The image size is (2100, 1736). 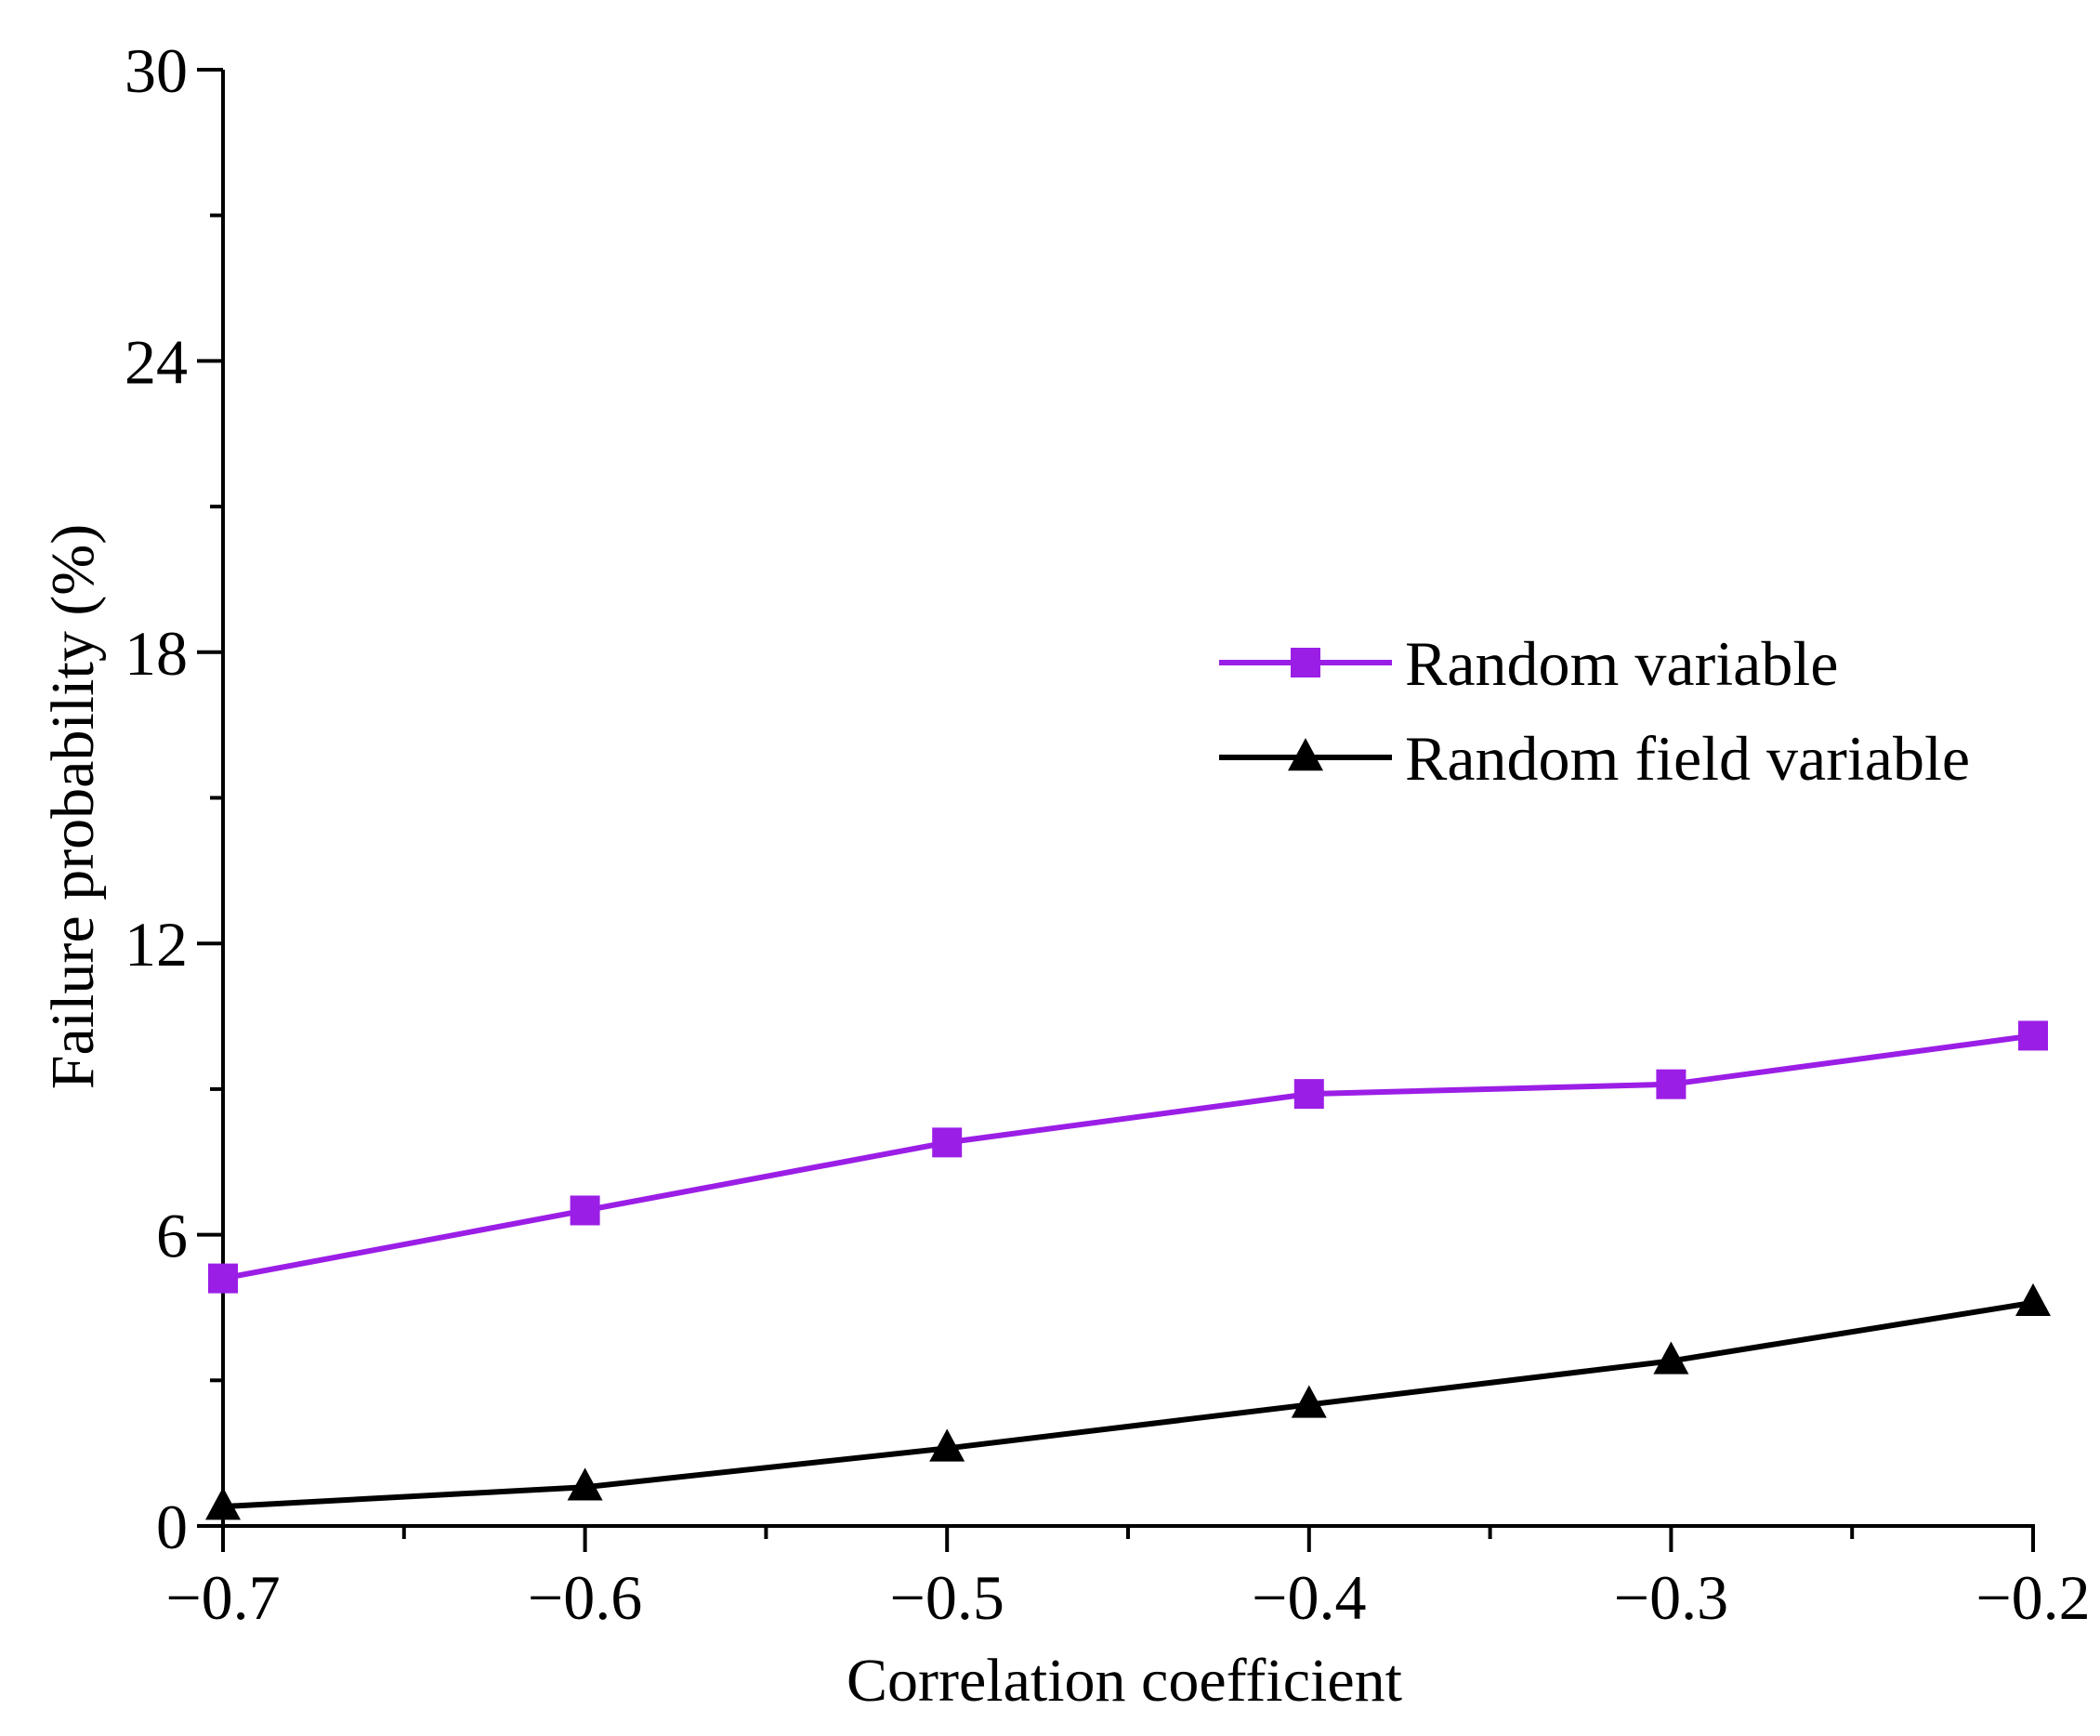 I want to click on legend-label: Random field variable, so click(x=1687, y=759).